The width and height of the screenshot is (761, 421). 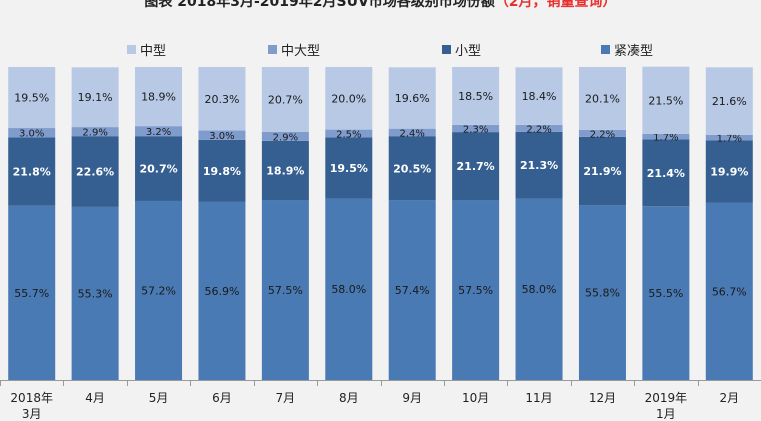 What do you see at coordinates (301, 51) in the screenshot?
I see `legend-label: 中大型` at bounding box center [301, 51].